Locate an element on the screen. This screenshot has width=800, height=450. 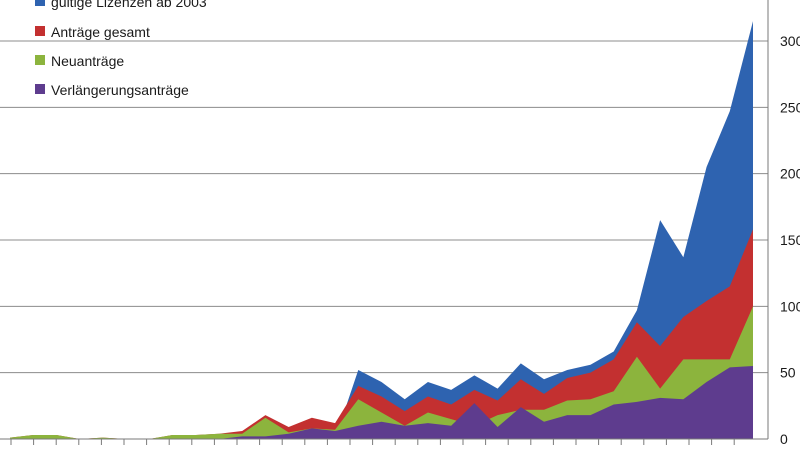
y-tick-label-150: 150 is located at coordinates (790, 240).